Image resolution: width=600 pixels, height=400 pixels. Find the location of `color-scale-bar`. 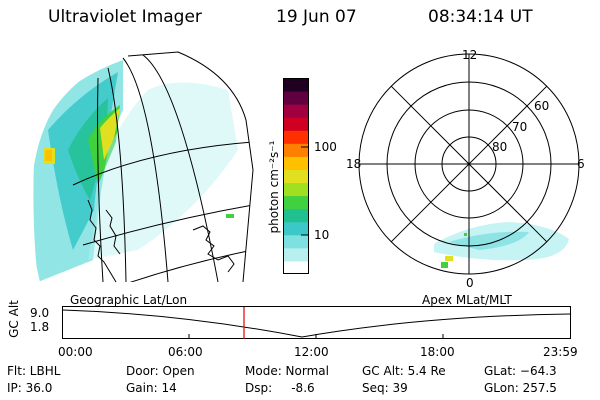

color-scale-bar is located at coordinates (296, 176).